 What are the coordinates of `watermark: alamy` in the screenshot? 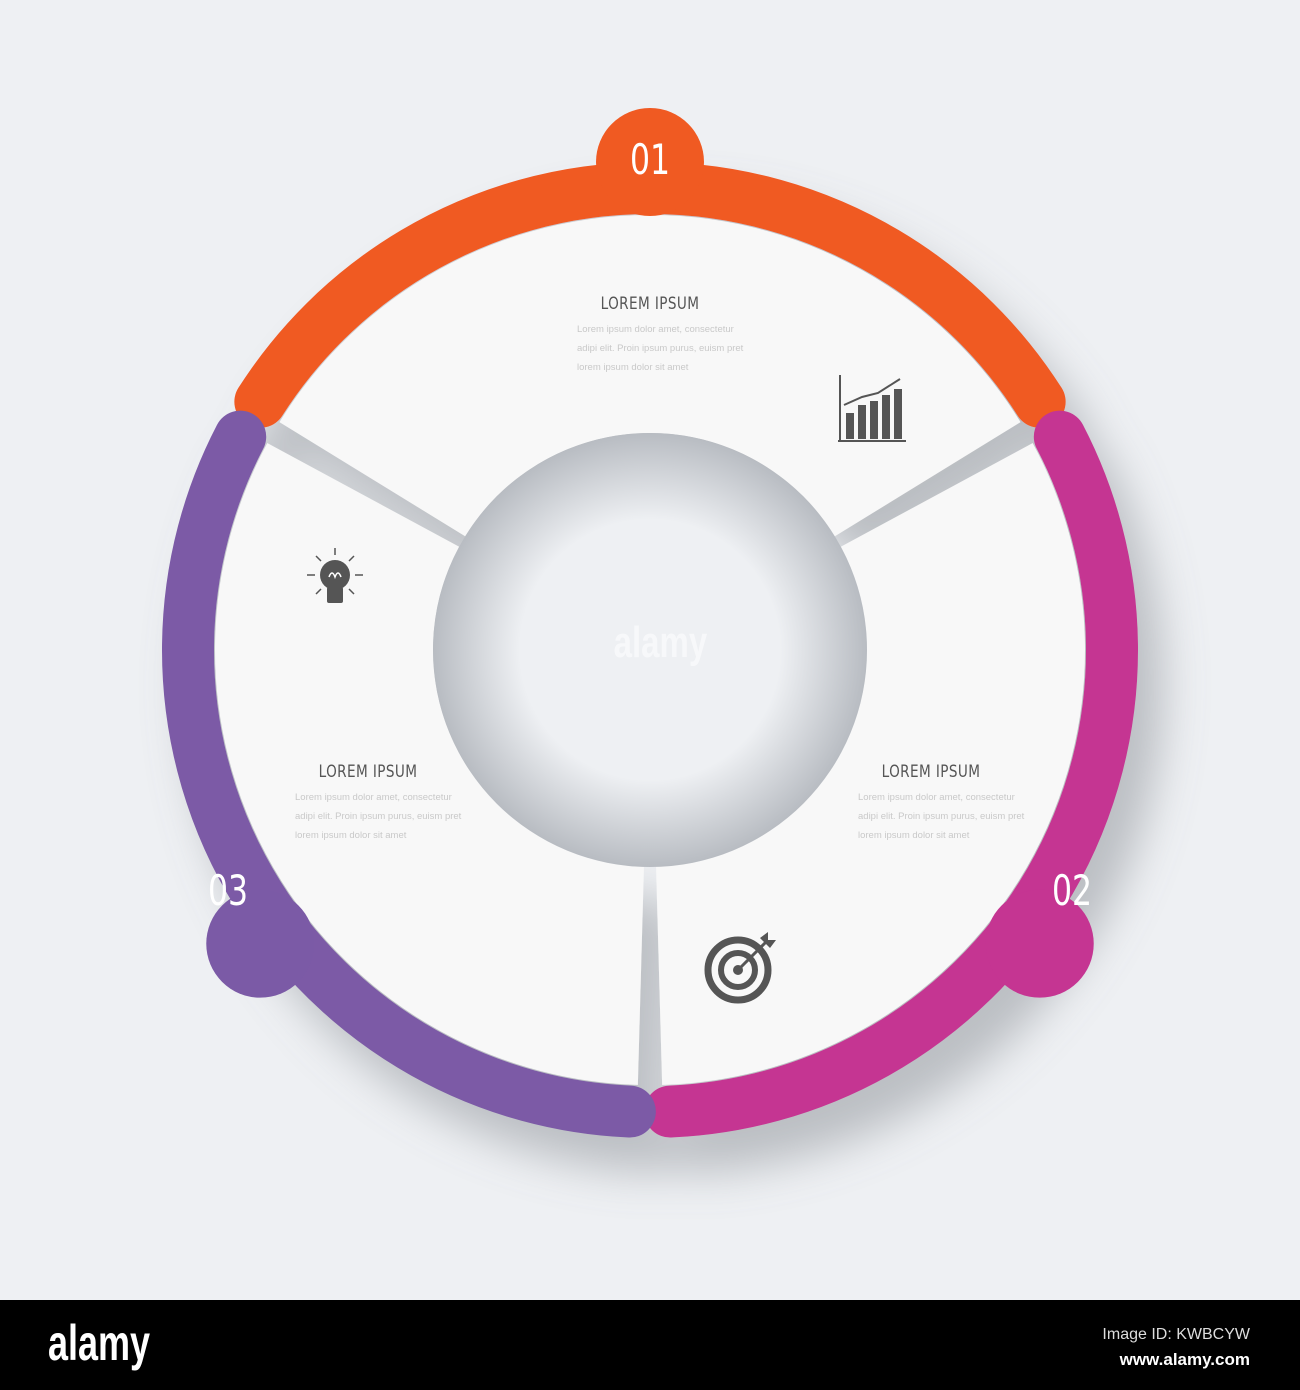 It's located at (660, 642).